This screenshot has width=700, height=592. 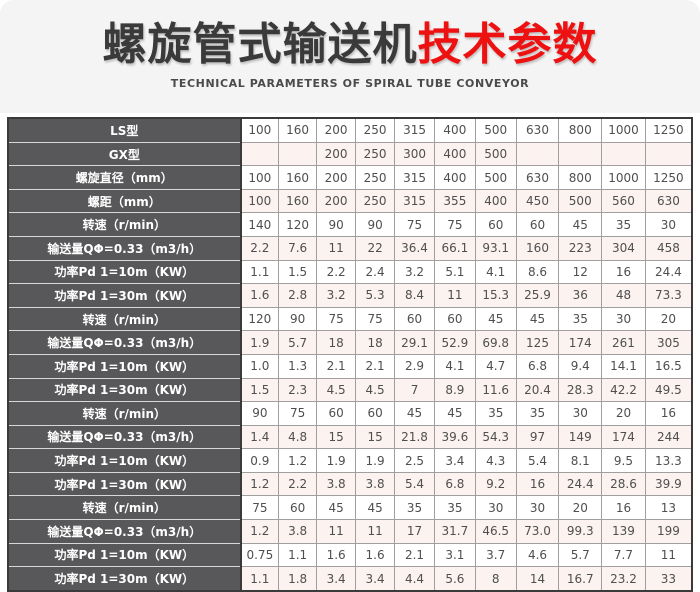 I want to click on value-cell: 300, so click(x=414, y=154).